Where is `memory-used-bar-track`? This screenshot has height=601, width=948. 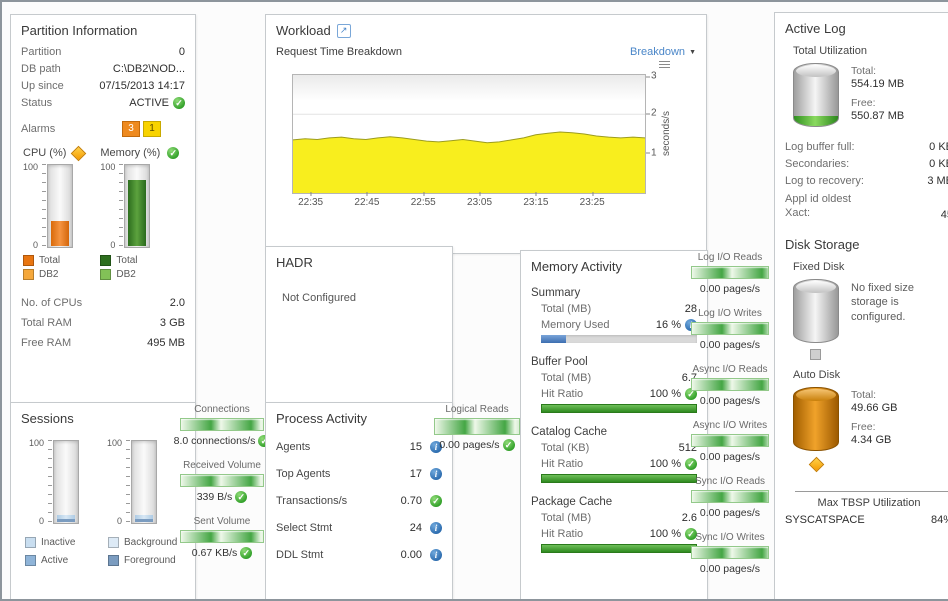 memory-used-bar-track is located at coordinates (619, 339).